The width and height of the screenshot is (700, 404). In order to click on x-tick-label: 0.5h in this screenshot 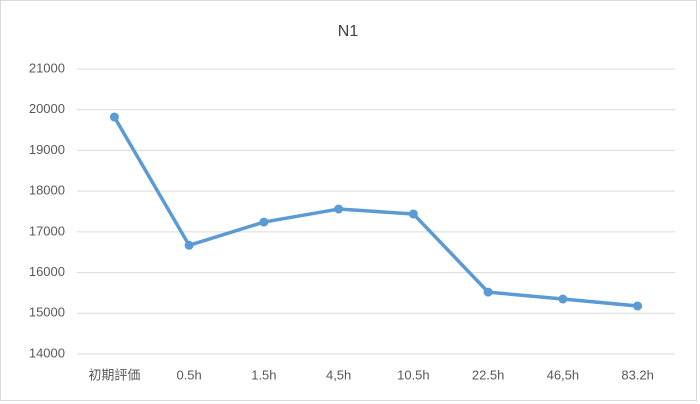, I will do `click(188, 374)`.